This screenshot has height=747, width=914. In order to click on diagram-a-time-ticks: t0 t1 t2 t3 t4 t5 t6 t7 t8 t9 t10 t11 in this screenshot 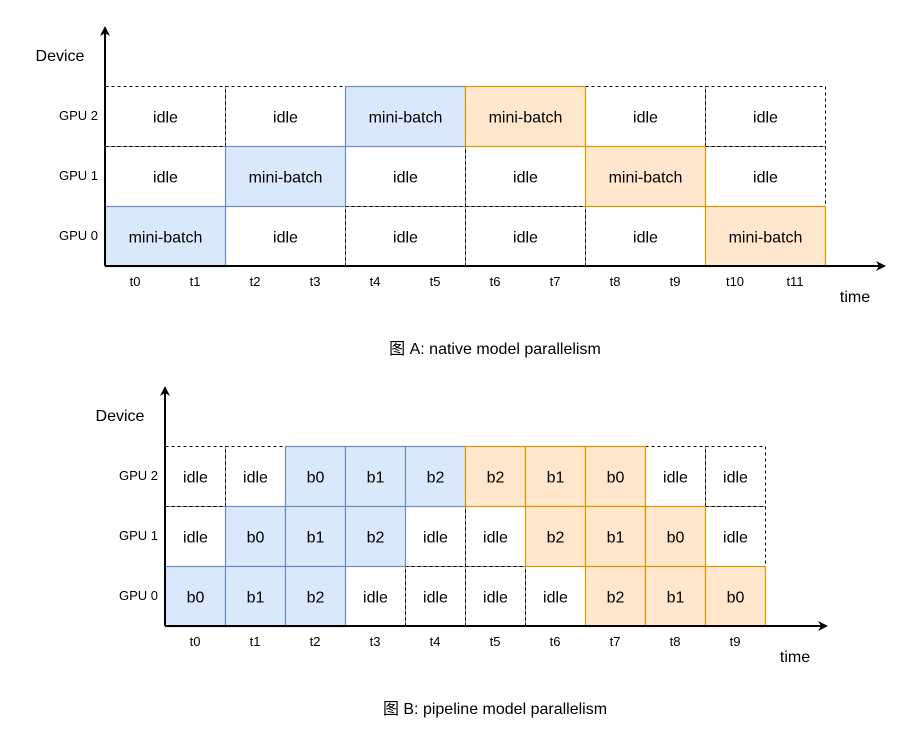, I will do `click(467, 281)`.